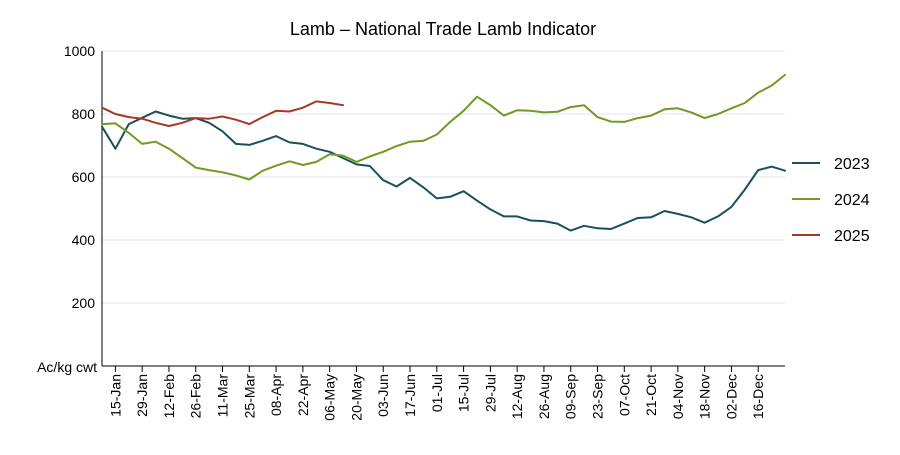 The width and height of the screenshot is (900, 455). I want to click on x-tick-label: 21-Oct, so click(651, 395).